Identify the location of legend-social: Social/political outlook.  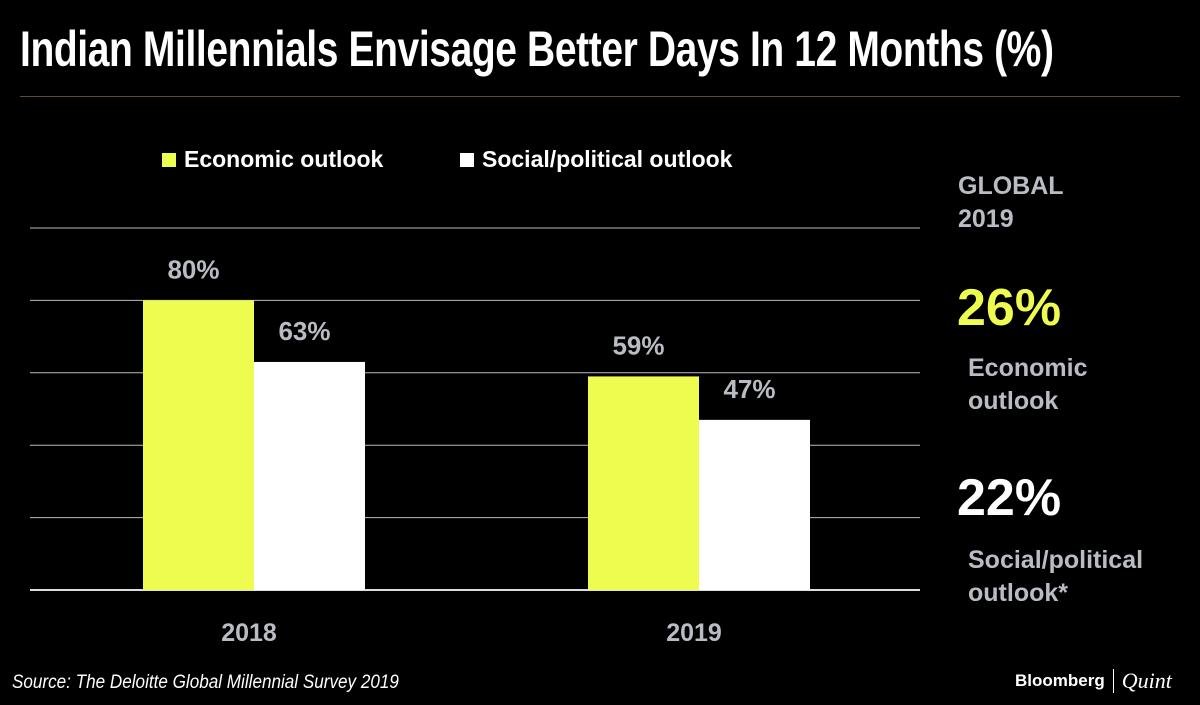
(596, 159).